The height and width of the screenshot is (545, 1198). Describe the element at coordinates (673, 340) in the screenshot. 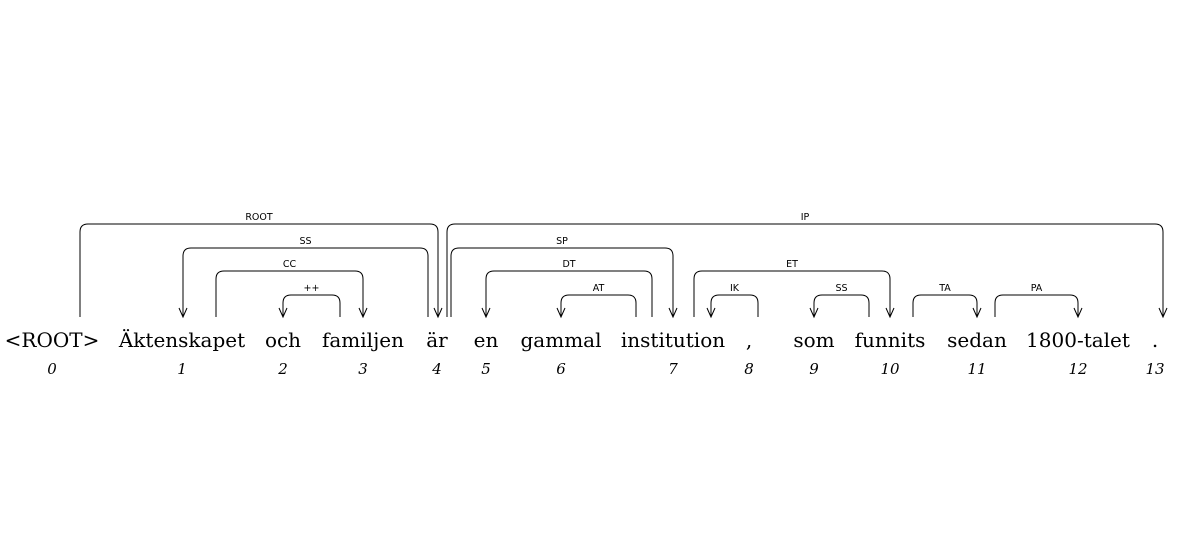

I see `token-7: institution` at that location.